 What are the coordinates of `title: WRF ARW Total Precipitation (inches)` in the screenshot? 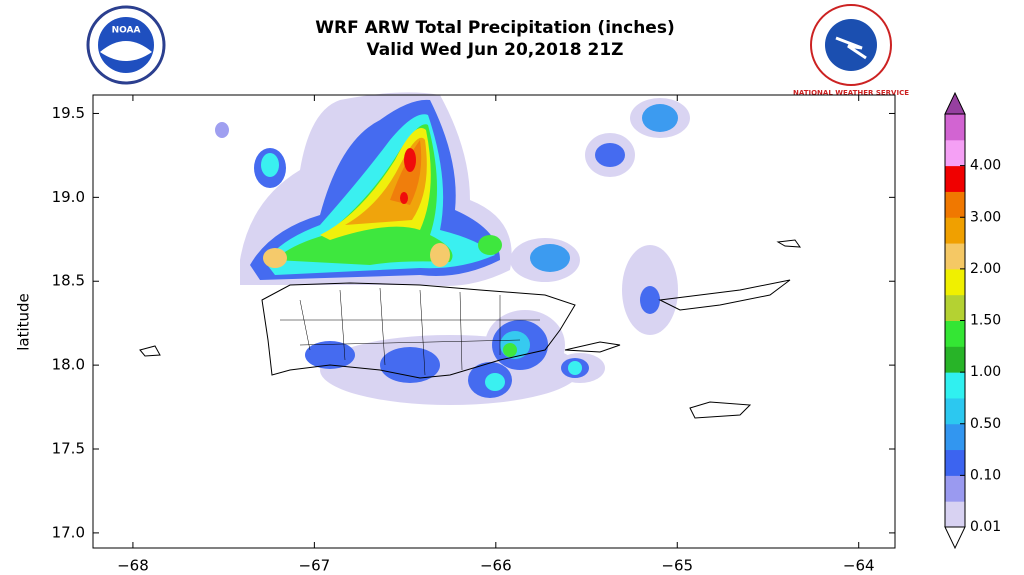 It's located at (494, 28).